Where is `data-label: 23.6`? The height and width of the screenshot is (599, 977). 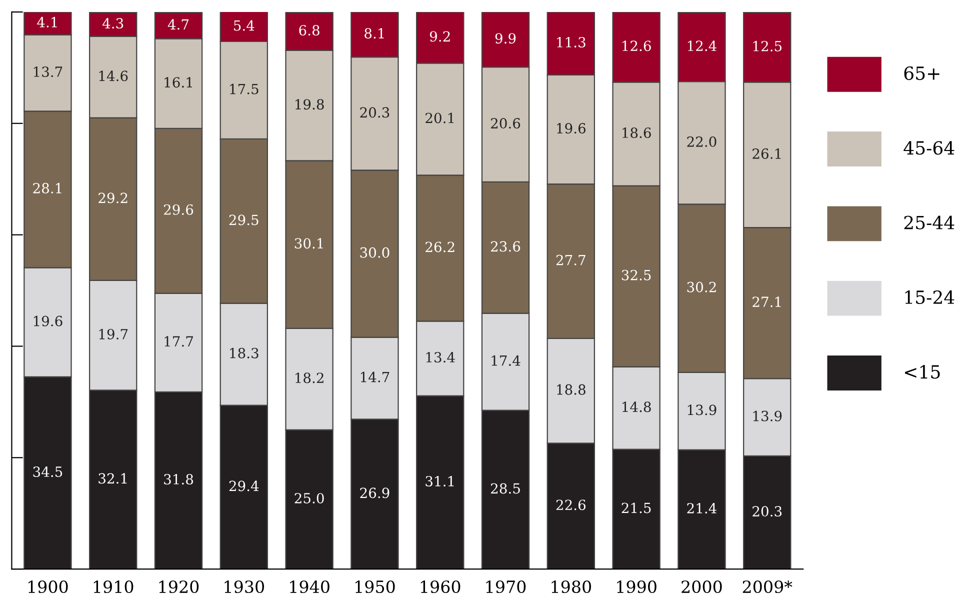
data-label: 23.6 is located at coordinates (505, 246).